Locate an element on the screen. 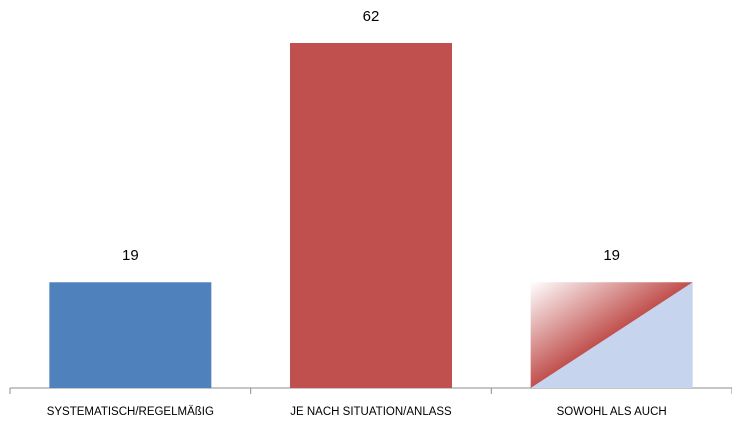  bar-upper is located at coordinates (611, 335).